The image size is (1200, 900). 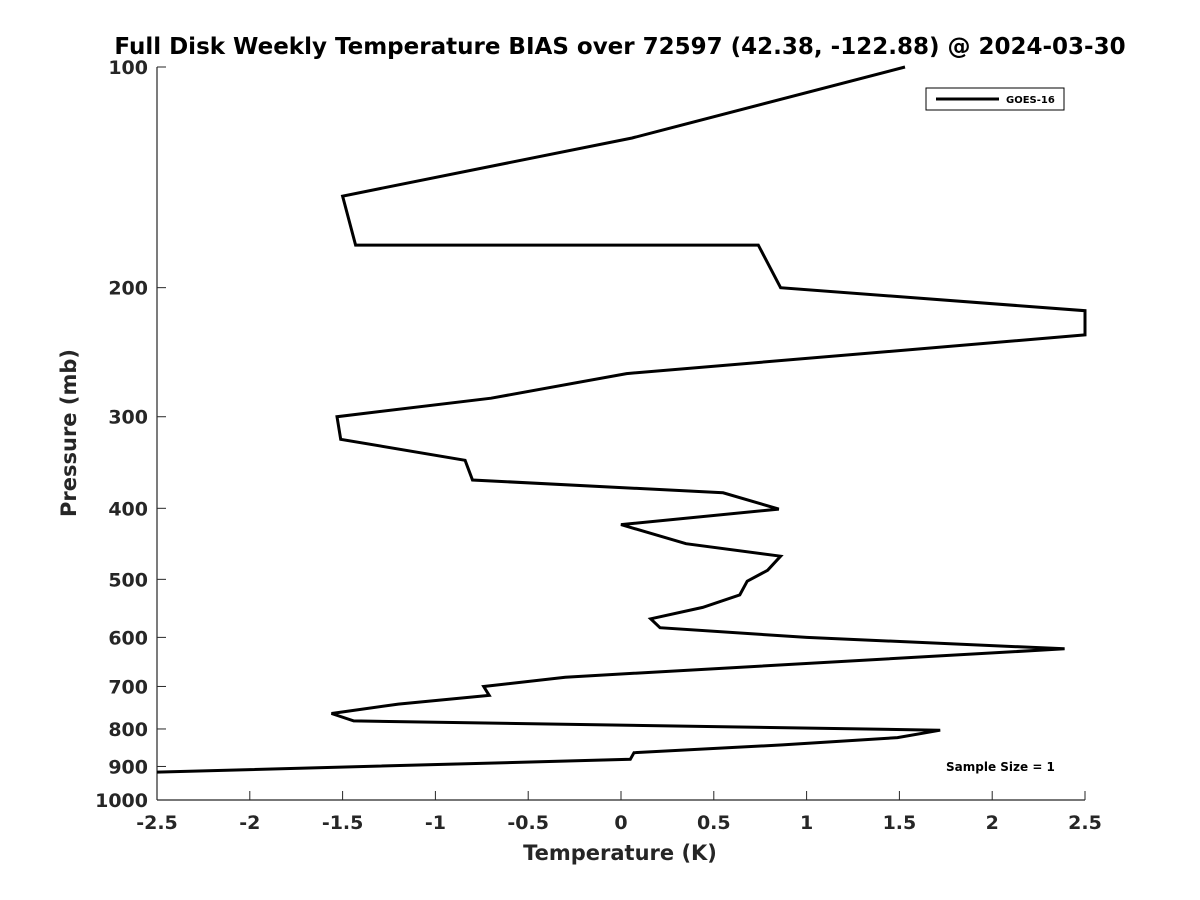 I want to click on y-tick-label: 200, so click(x=128, y=289).